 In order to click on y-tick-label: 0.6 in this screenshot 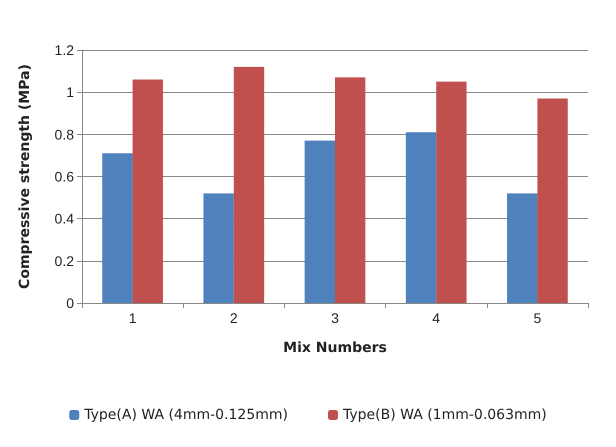, I will do `click(64, 176)`.